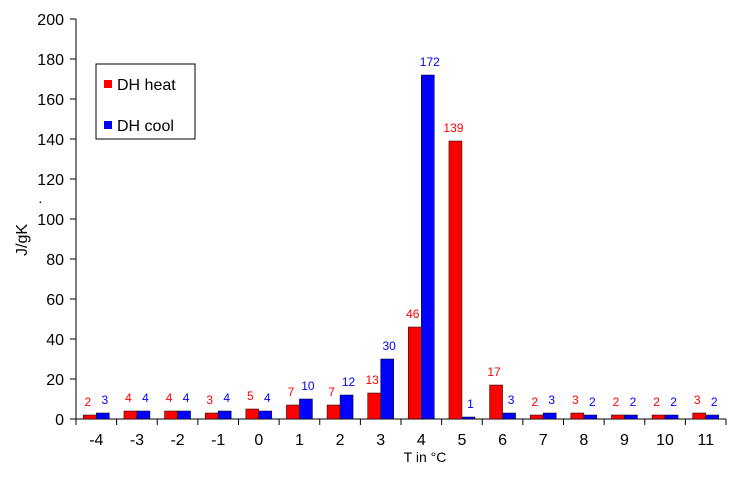  What do you see at coordinates (50, 60) in the screenshot?
I see `y-tick-label: 180` at bounding box center [50, 60].